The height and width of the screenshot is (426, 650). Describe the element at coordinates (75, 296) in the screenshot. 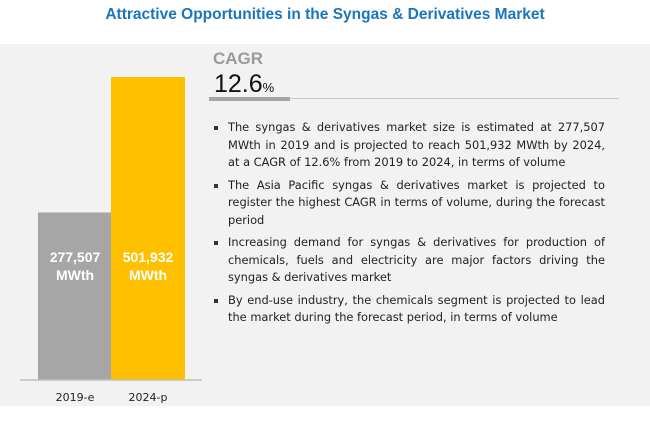

I see `bar-2019-e` at that location.